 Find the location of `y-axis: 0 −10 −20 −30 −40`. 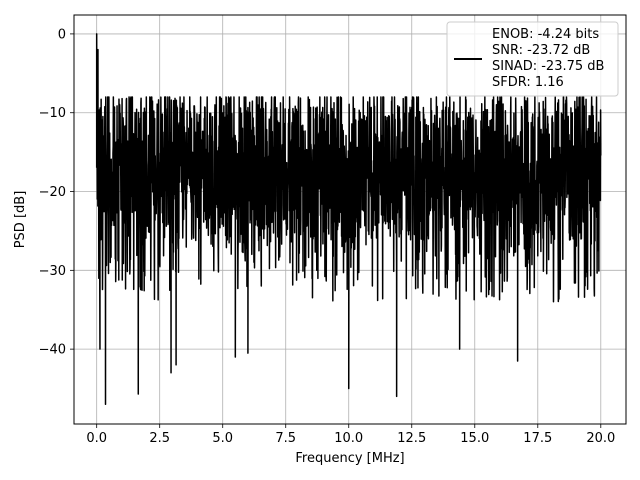

y-axis: 0 −10 −20 −30 −40 is located at coordinates (56, 192).